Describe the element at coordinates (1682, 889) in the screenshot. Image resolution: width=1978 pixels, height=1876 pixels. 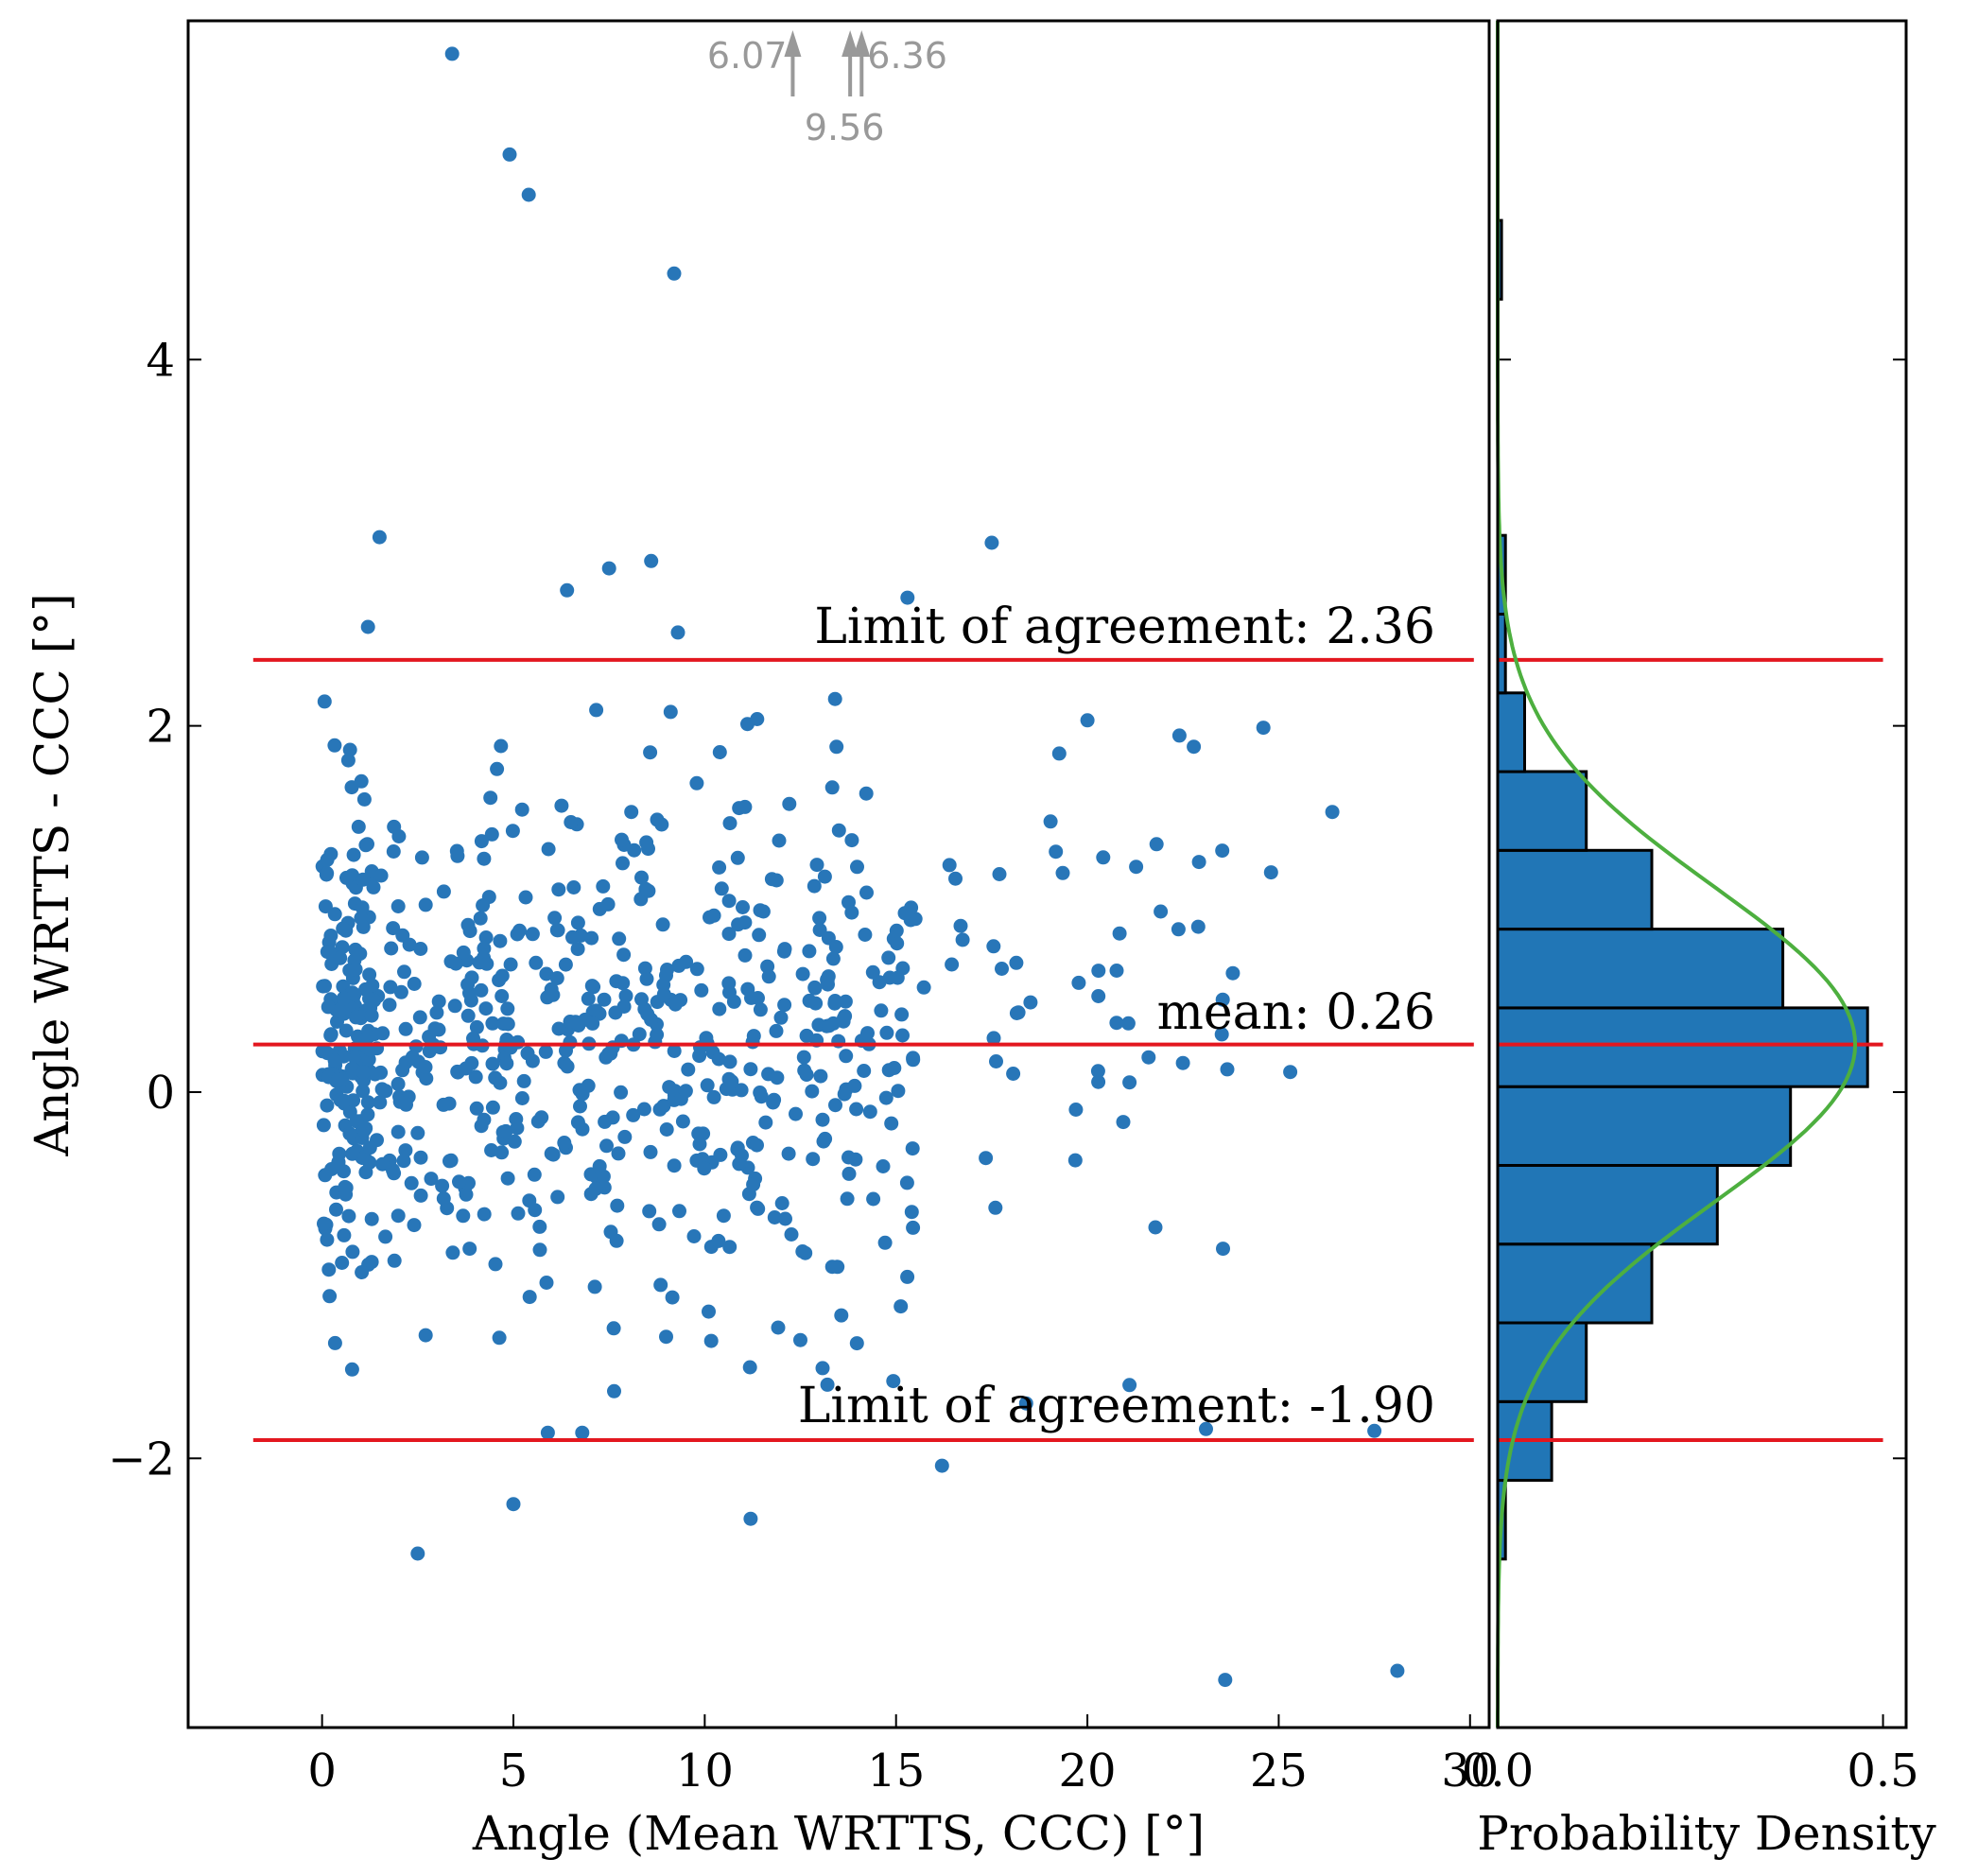
I see `histogram-bars` at that location.